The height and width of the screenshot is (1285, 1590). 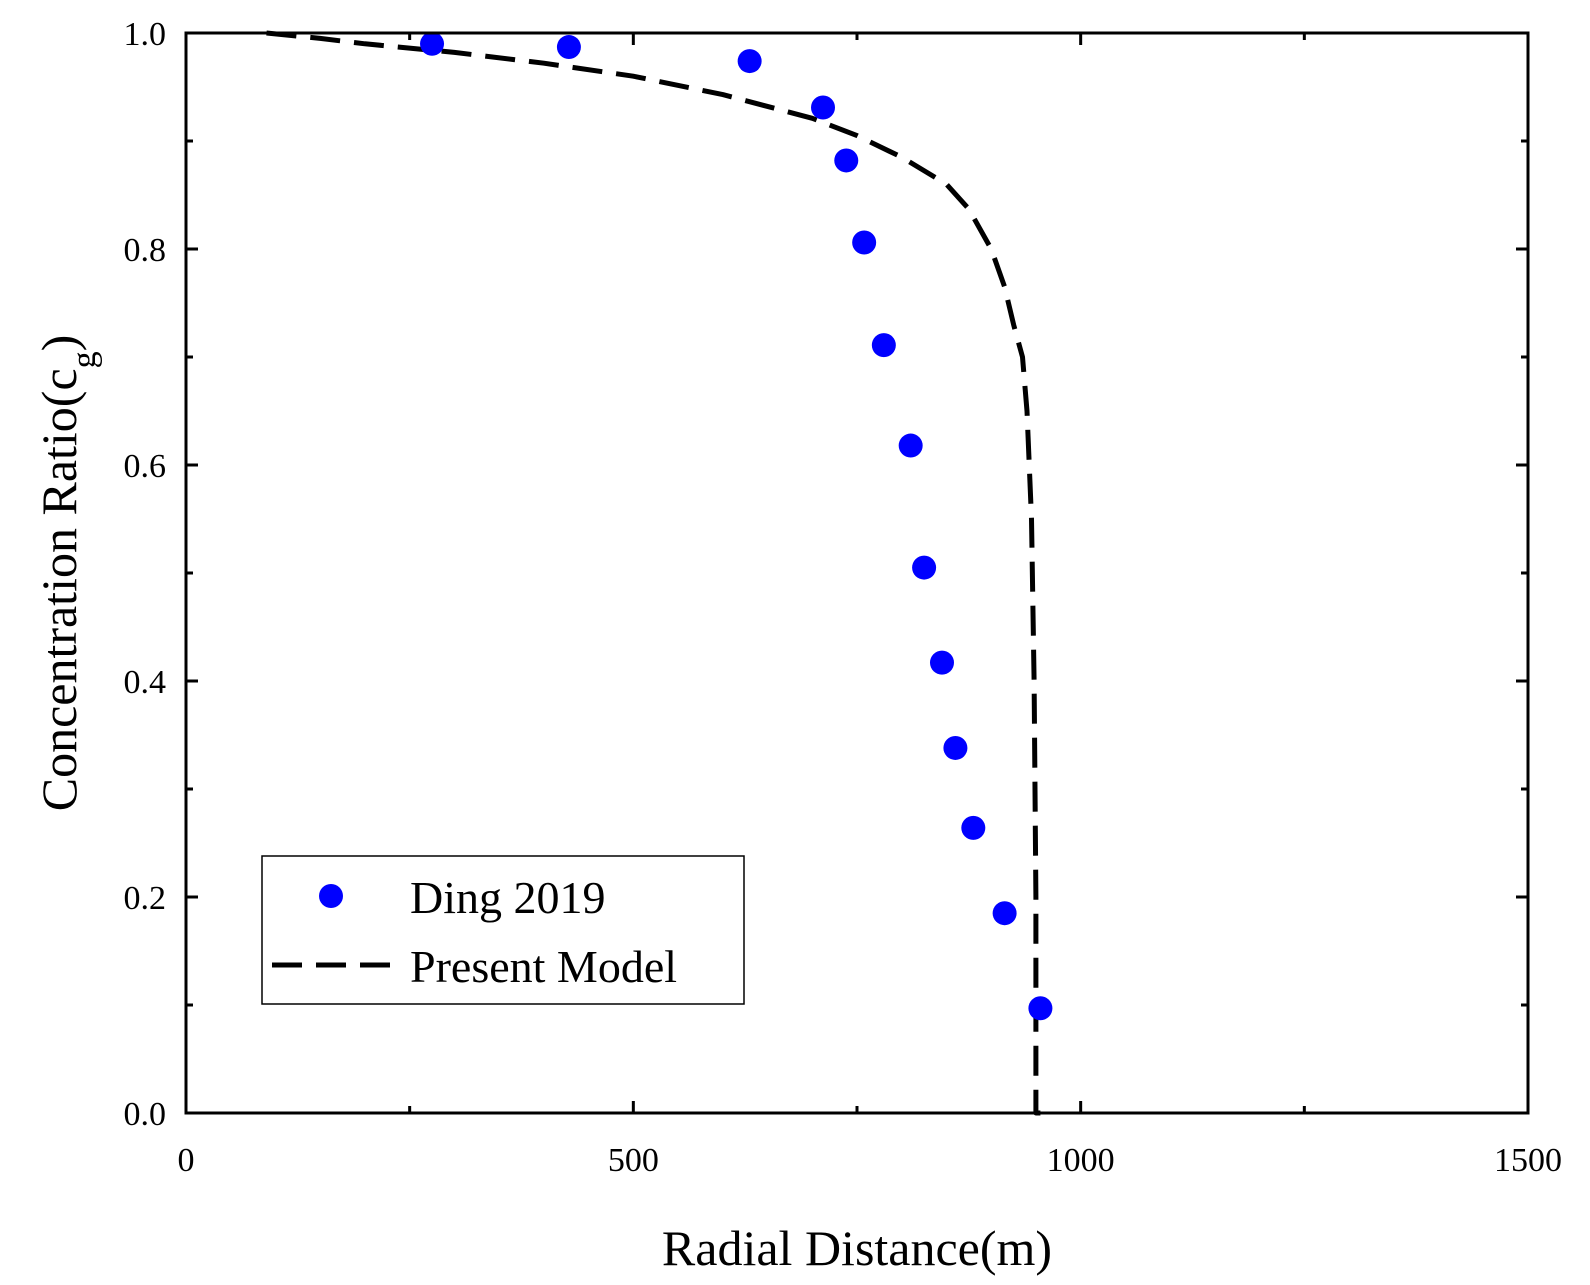 What do you see at coordinates (145, 682) in the screenshot?
I see `y-tick-label: 0.4` at bounding box center [145, 682].